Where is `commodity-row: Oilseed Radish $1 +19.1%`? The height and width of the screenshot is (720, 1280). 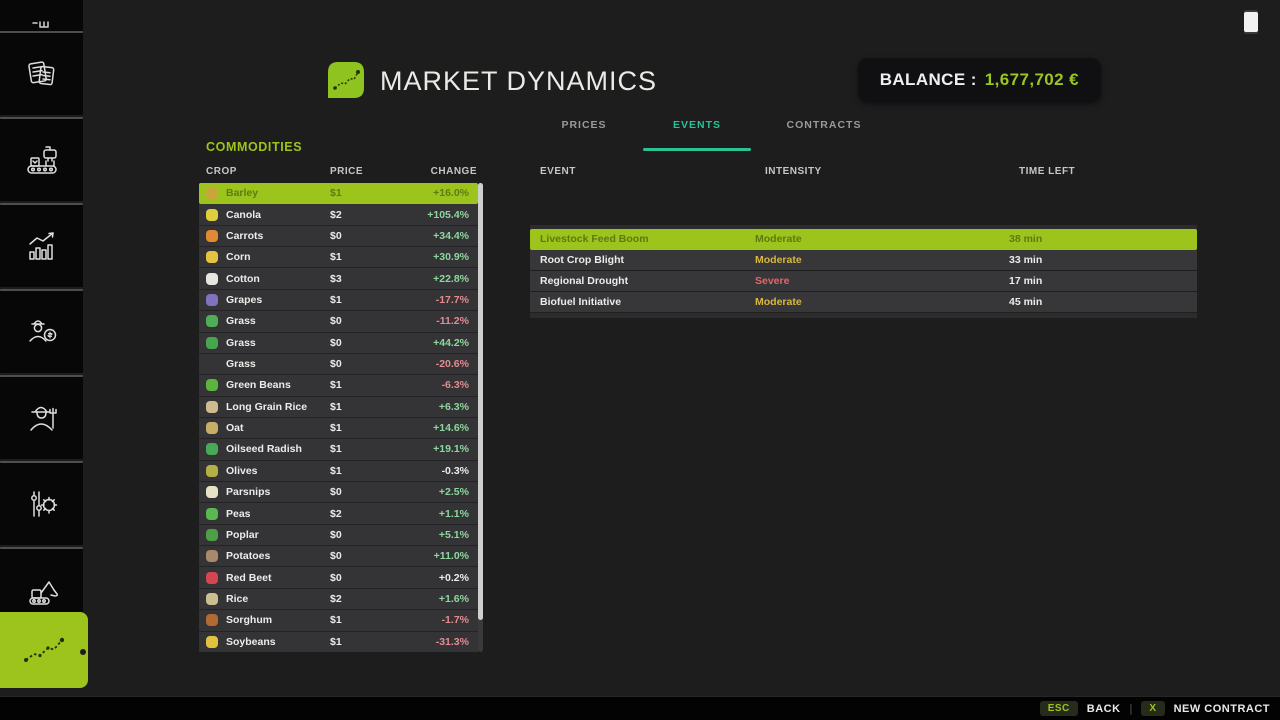 commodity-row: Oilseed Radish $1 +19.1% is located at coordinates (338, 450).